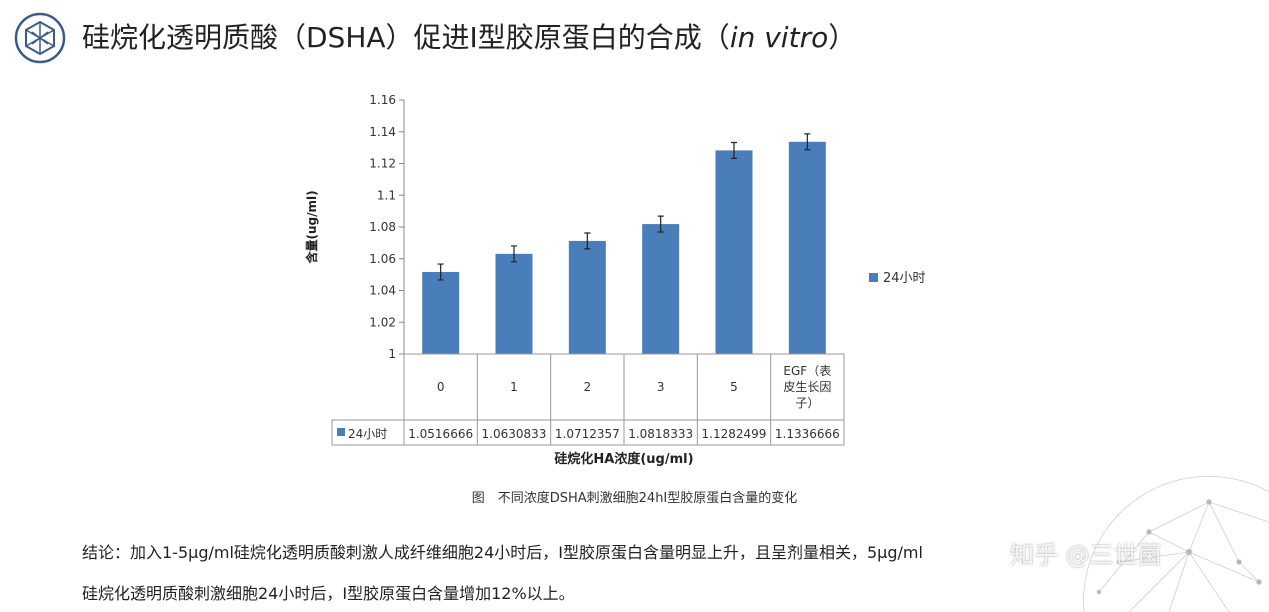 The image size is (1269, 612). I want to click on x-axis-label: 硅烷化HA浓度(ug/ml), so click(623, 459).